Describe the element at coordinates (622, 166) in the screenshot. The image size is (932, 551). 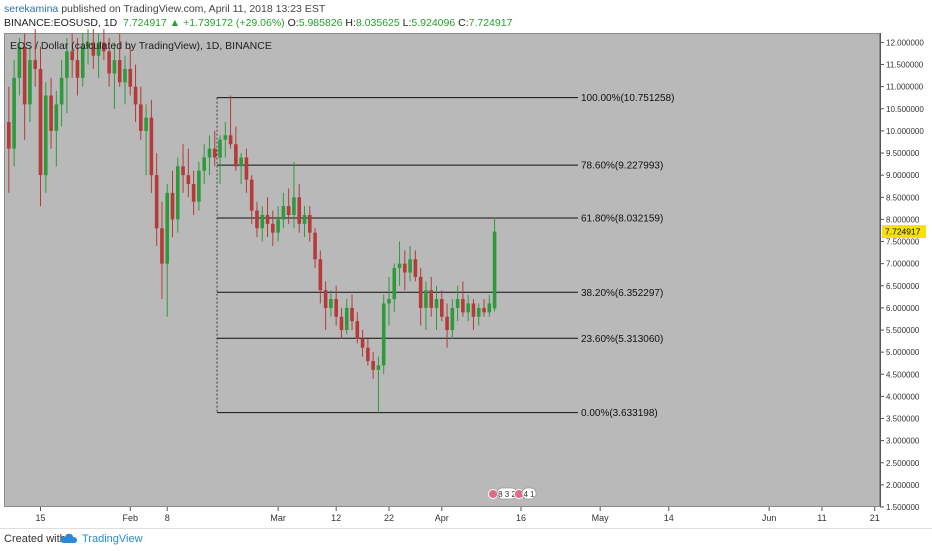
I see `fib-level-label: 78.60%(9.227993)` at that location.